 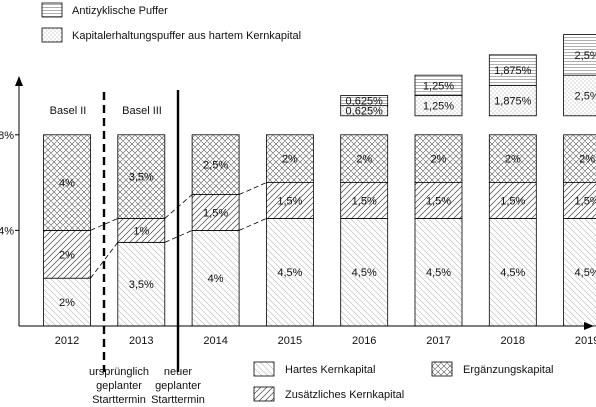 What do you see at coordinates (52, 35) in the screenshot?
I see `legend-swatch-kapitalerhaltungspuffer` at bounding box center [52, 35].